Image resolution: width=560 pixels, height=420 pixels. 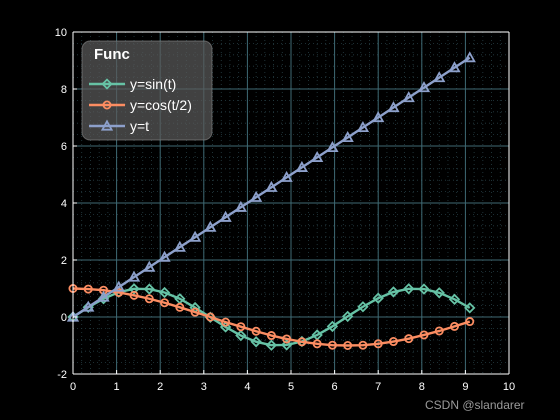 I want to click on legend-label: y=cos(t/2), so click(x=161, y=105).